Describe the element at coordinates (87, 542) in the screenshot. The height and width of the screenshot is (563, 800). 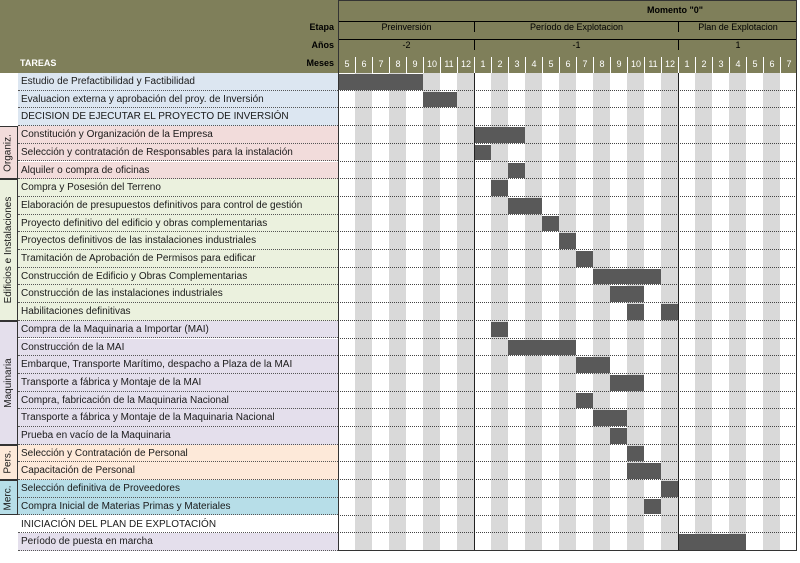
I see `task-label: Período de puesta en marcha` at that location.